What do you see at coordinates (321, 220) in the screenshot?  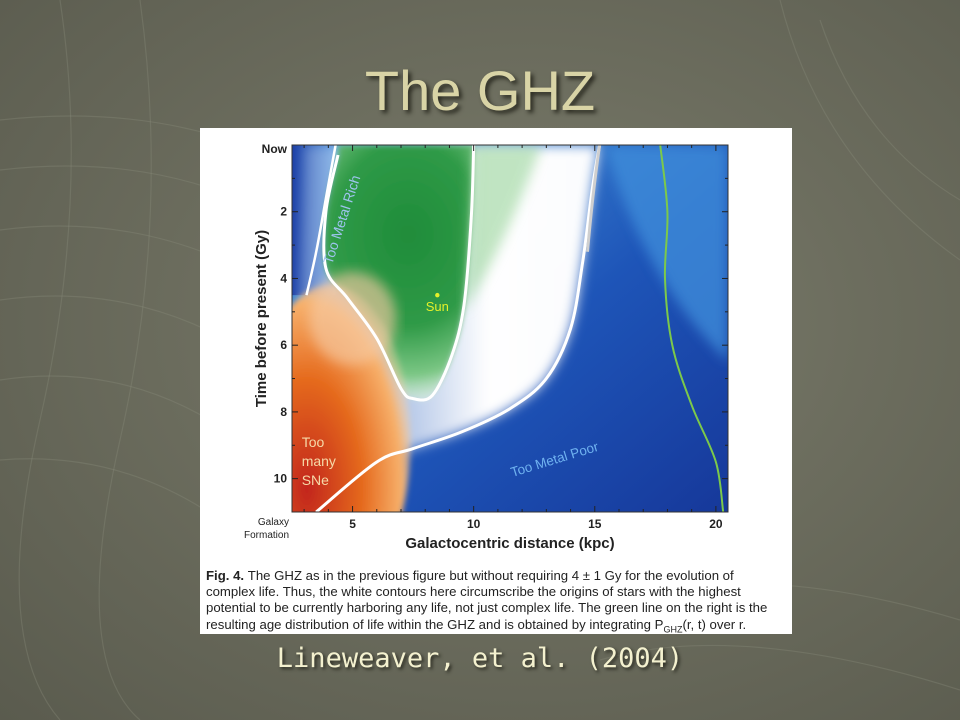 I see `metal-rich-contour` at bounding box center [321, 220].